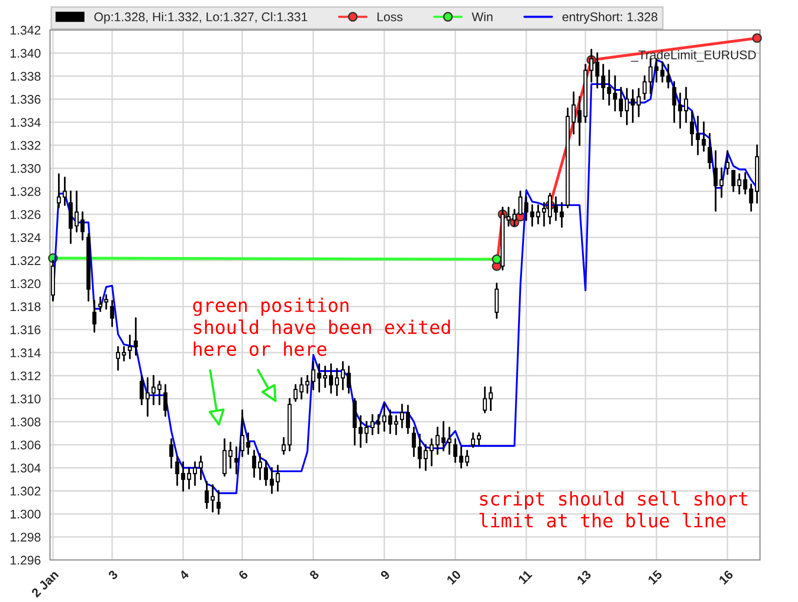  What do you see at coordinates (184, 574) in the screenshot?
I see `x-tick-label: 4` at bounding box center [184, 574].